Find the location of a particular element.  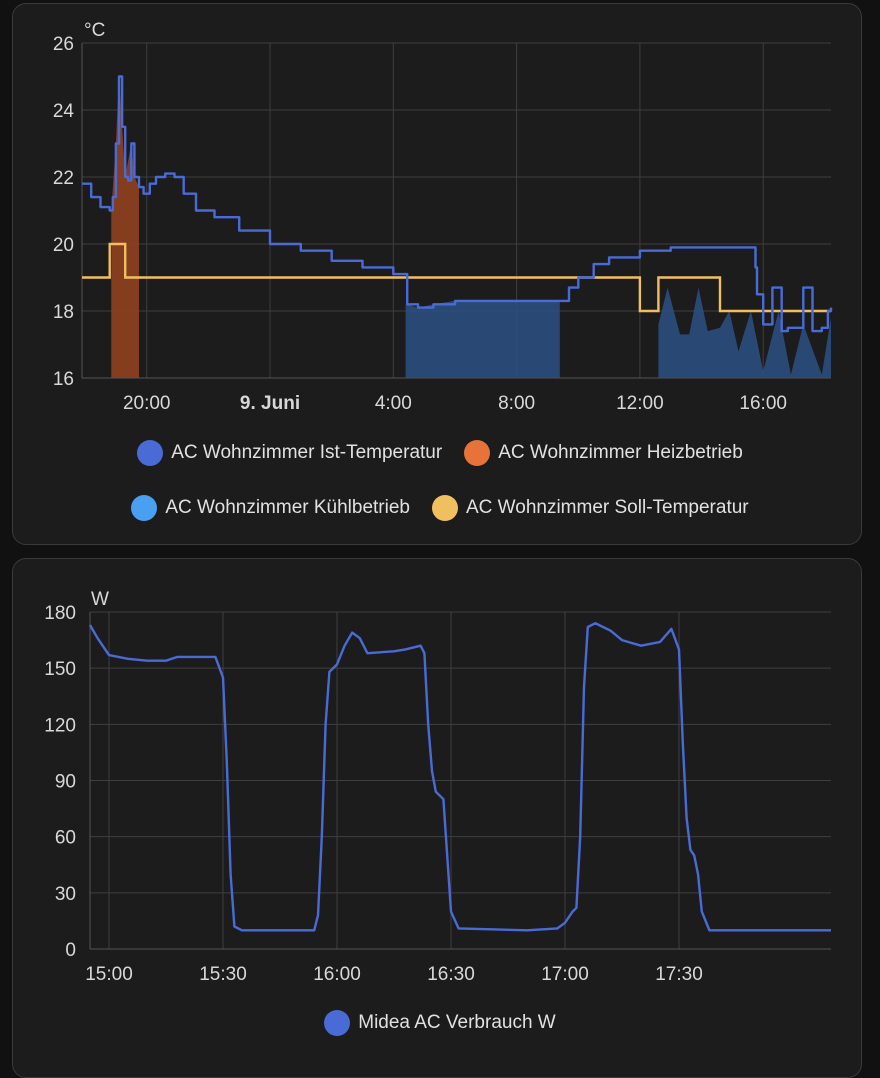

power-y-tick-label: 180 is located at coordinates (60, 613).